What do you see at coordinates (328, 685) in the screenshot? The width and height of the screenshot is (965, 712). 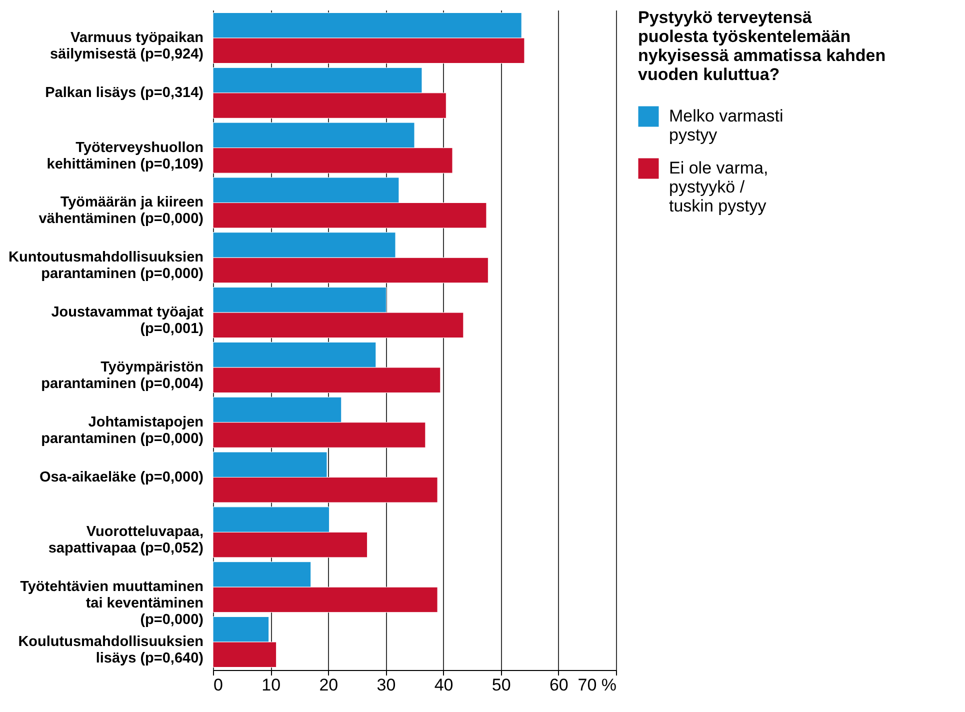 I see `x-tick-label: 20` at bounding box center [328, 685].